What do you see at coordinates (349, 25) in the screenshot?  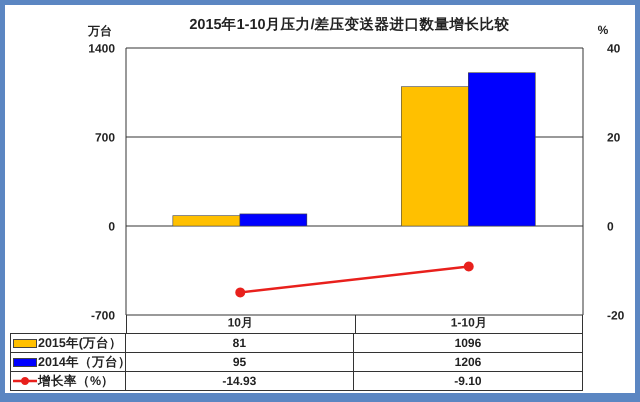 I see `chart-title: 2015年1-10月压力/差压变送器进口数量增长比较` at bounding box center [349, 25].